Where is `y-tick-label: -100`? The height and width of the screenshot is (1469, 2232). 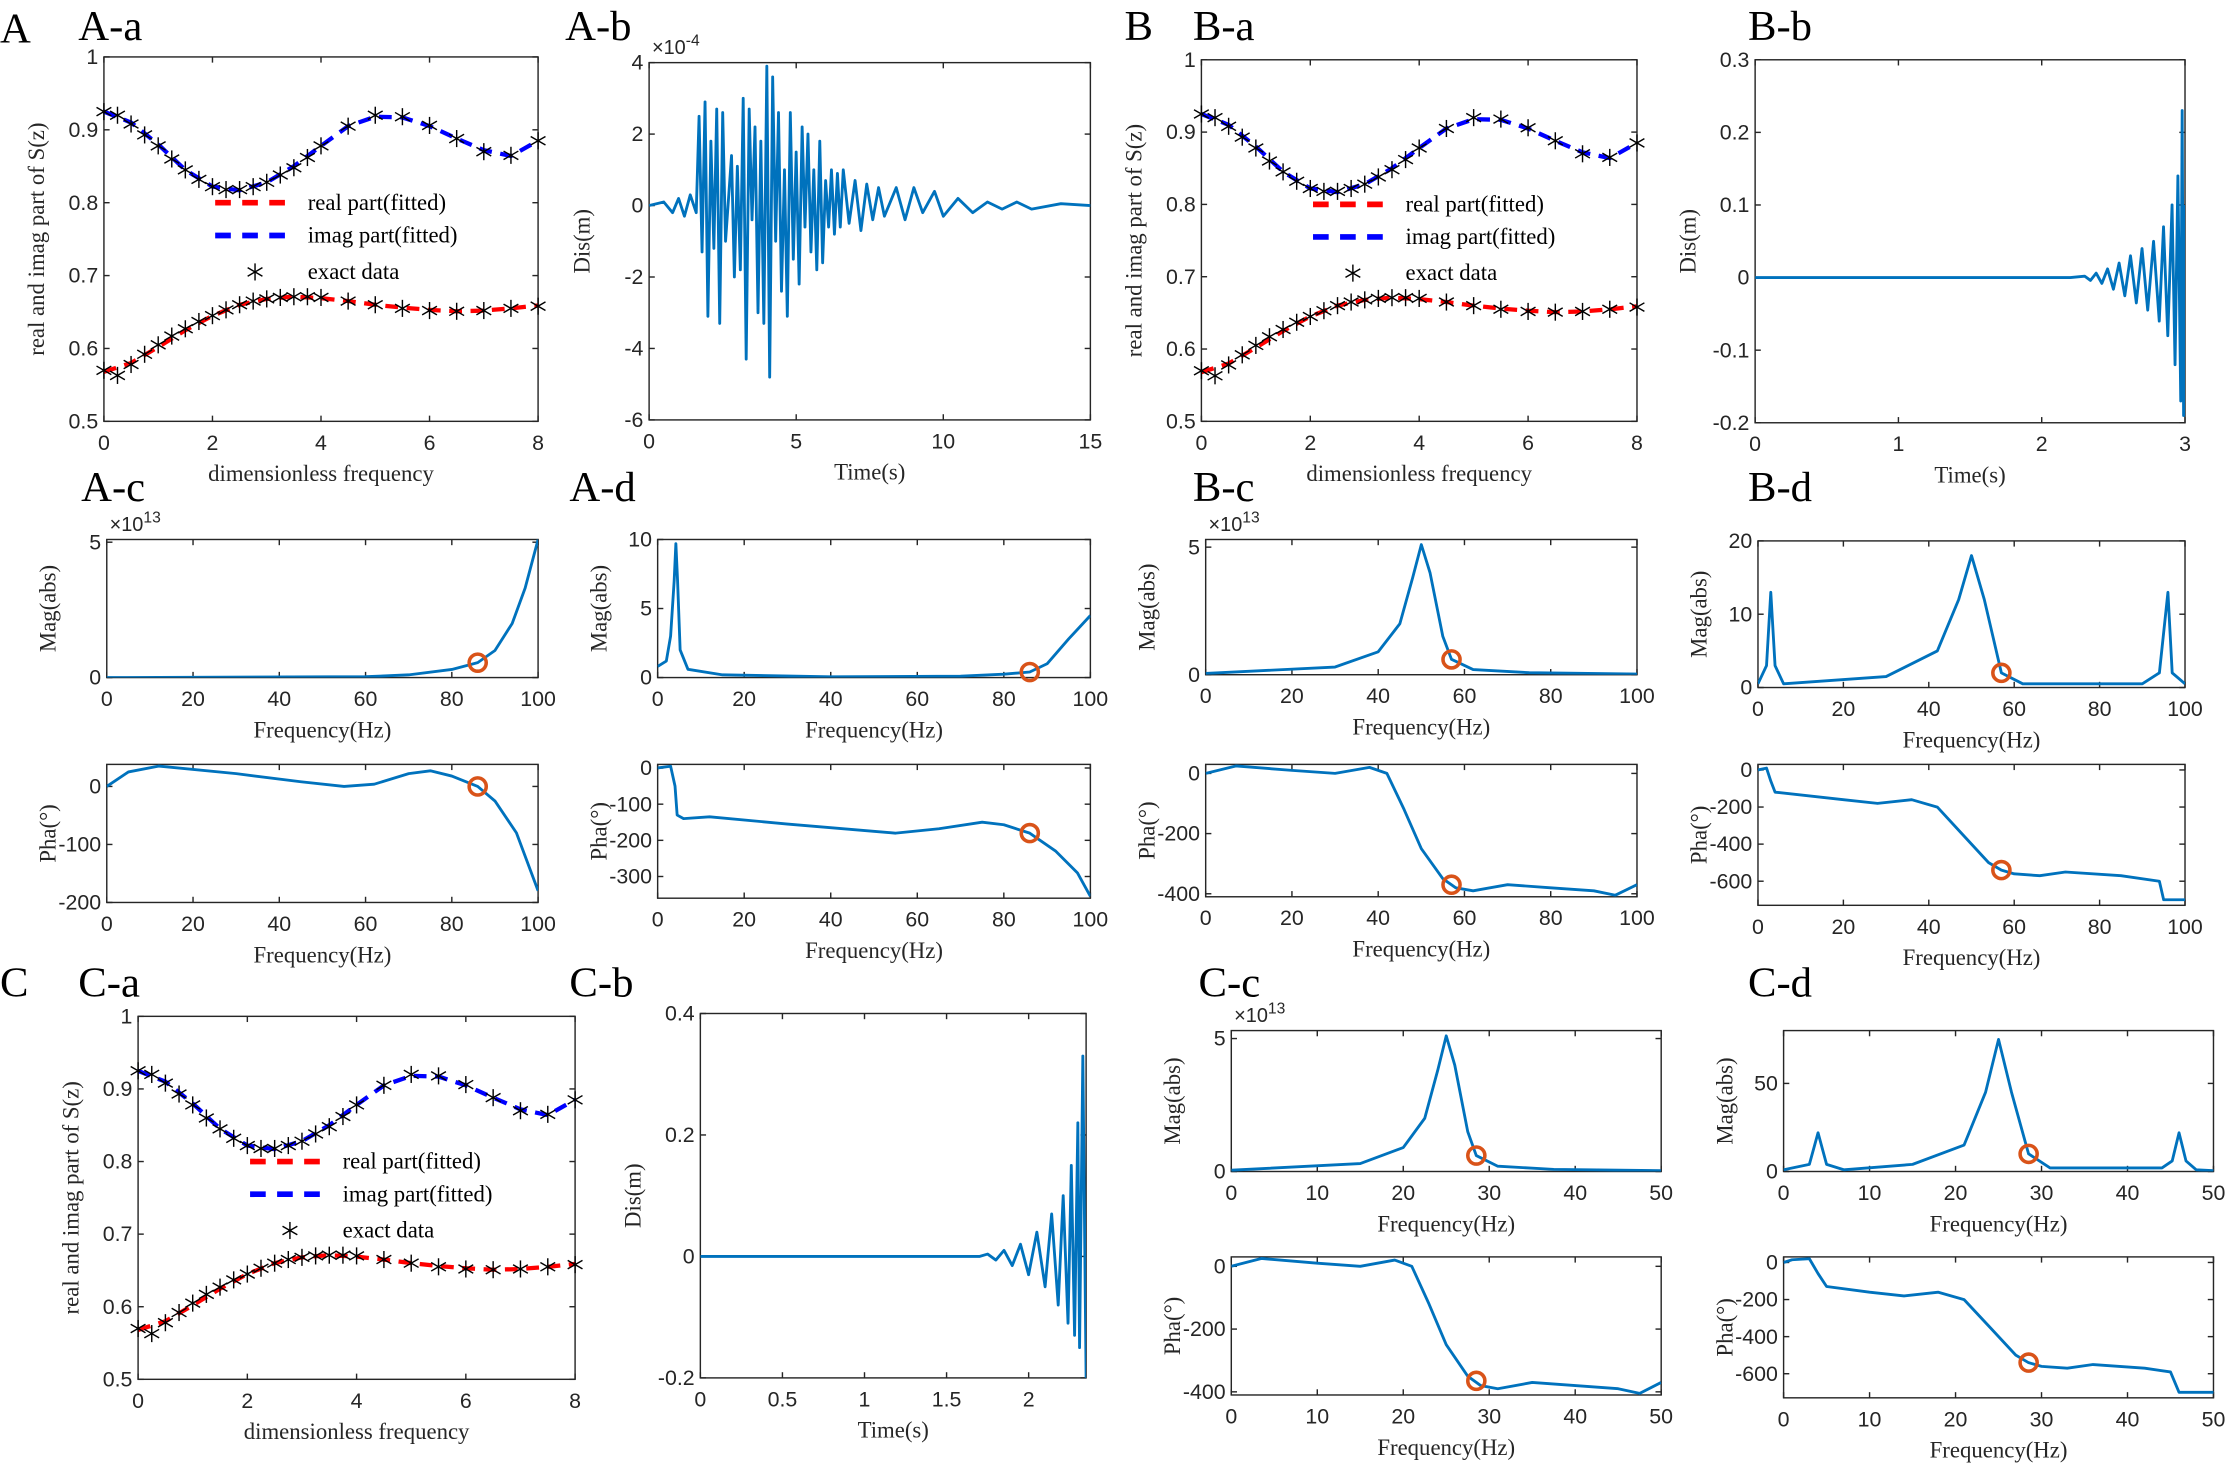 y-tick-label: -100 is located at coordinates (630, 804).